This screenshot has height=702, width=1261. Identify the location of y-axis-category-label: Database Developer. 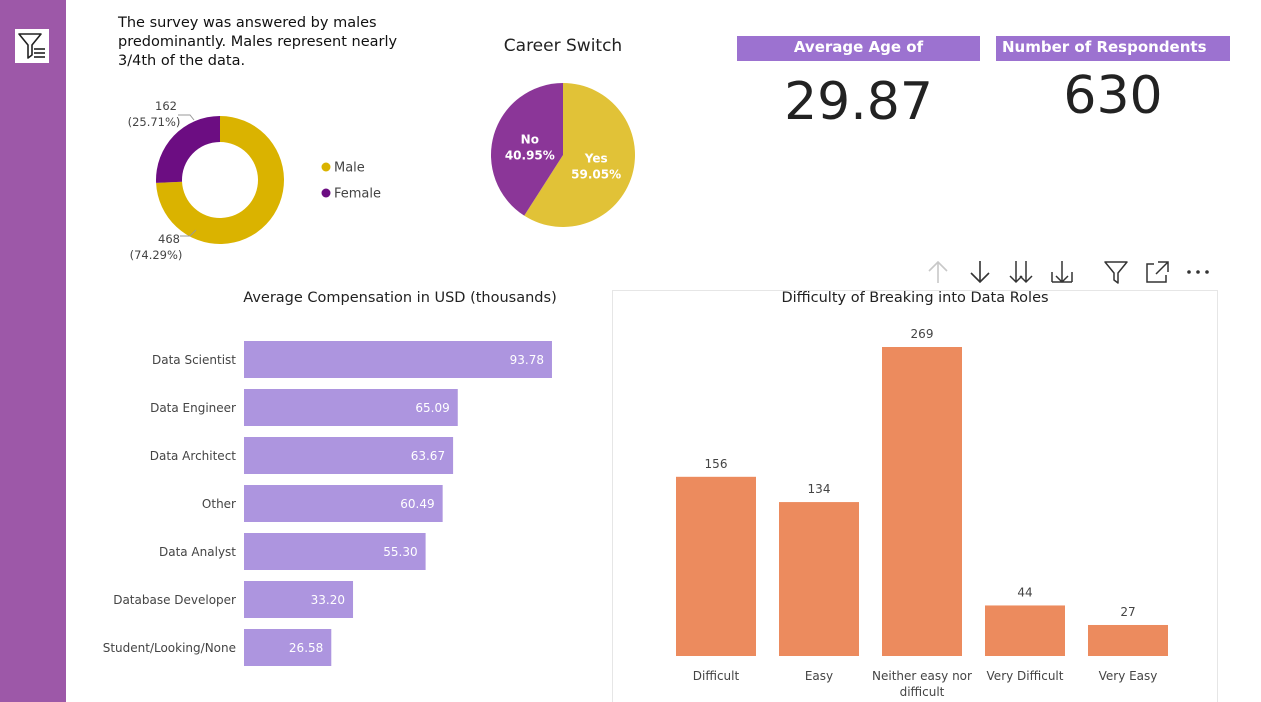
(174, 600).